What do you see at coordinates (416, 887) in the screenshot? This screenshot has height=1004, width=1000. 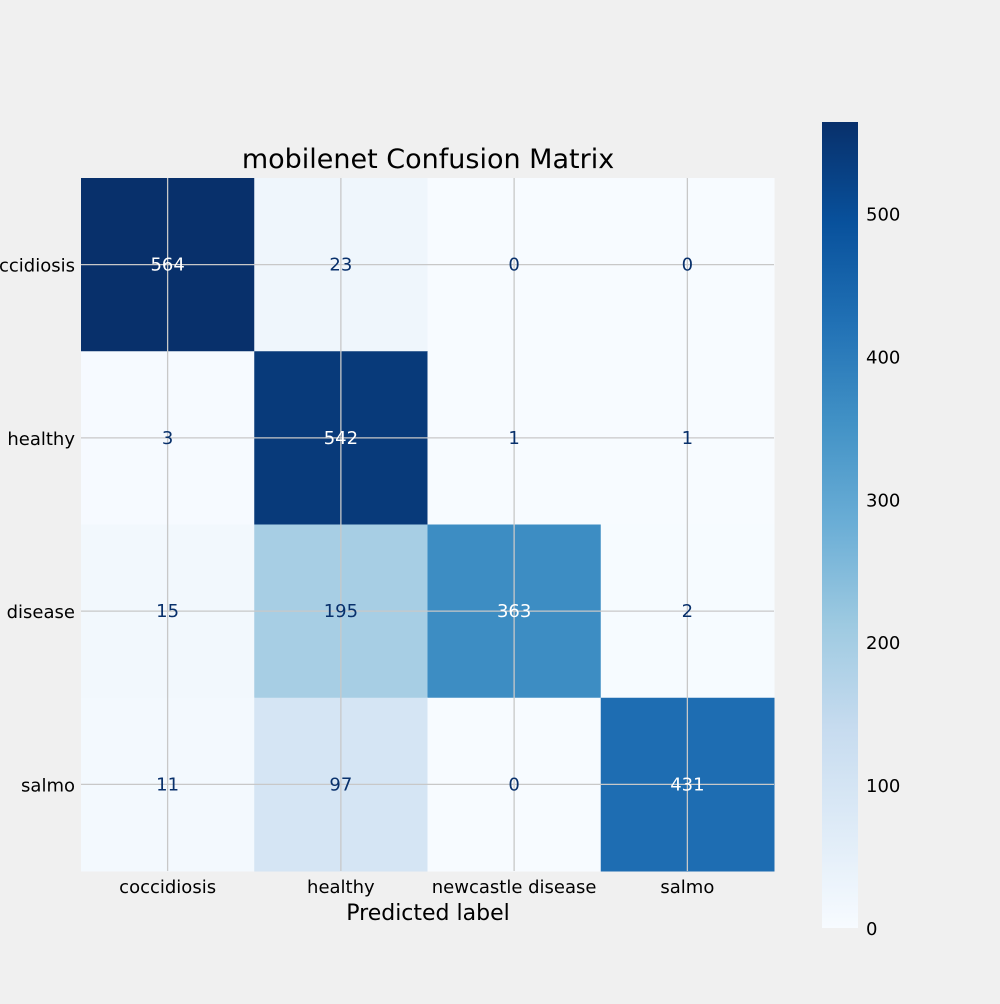 I see `x-tick-labels: coccidiosis healthy newcastle disease salmo` at bounding box center [416, 887].